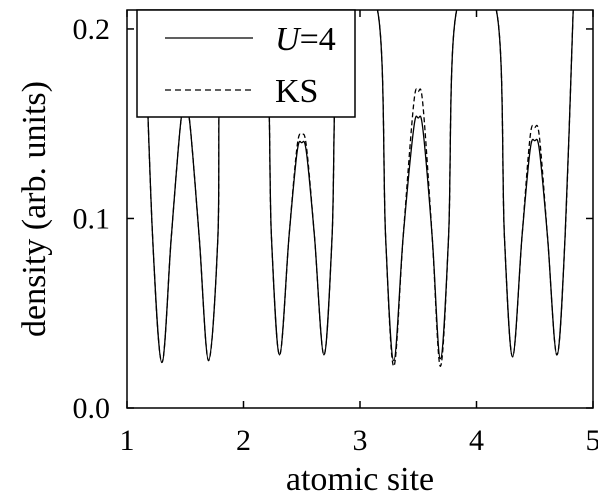 Image resolution: width=598 pixels, height=497 pixels. I want to click on y-axis-label: density (arb. units), so click(34, 209).